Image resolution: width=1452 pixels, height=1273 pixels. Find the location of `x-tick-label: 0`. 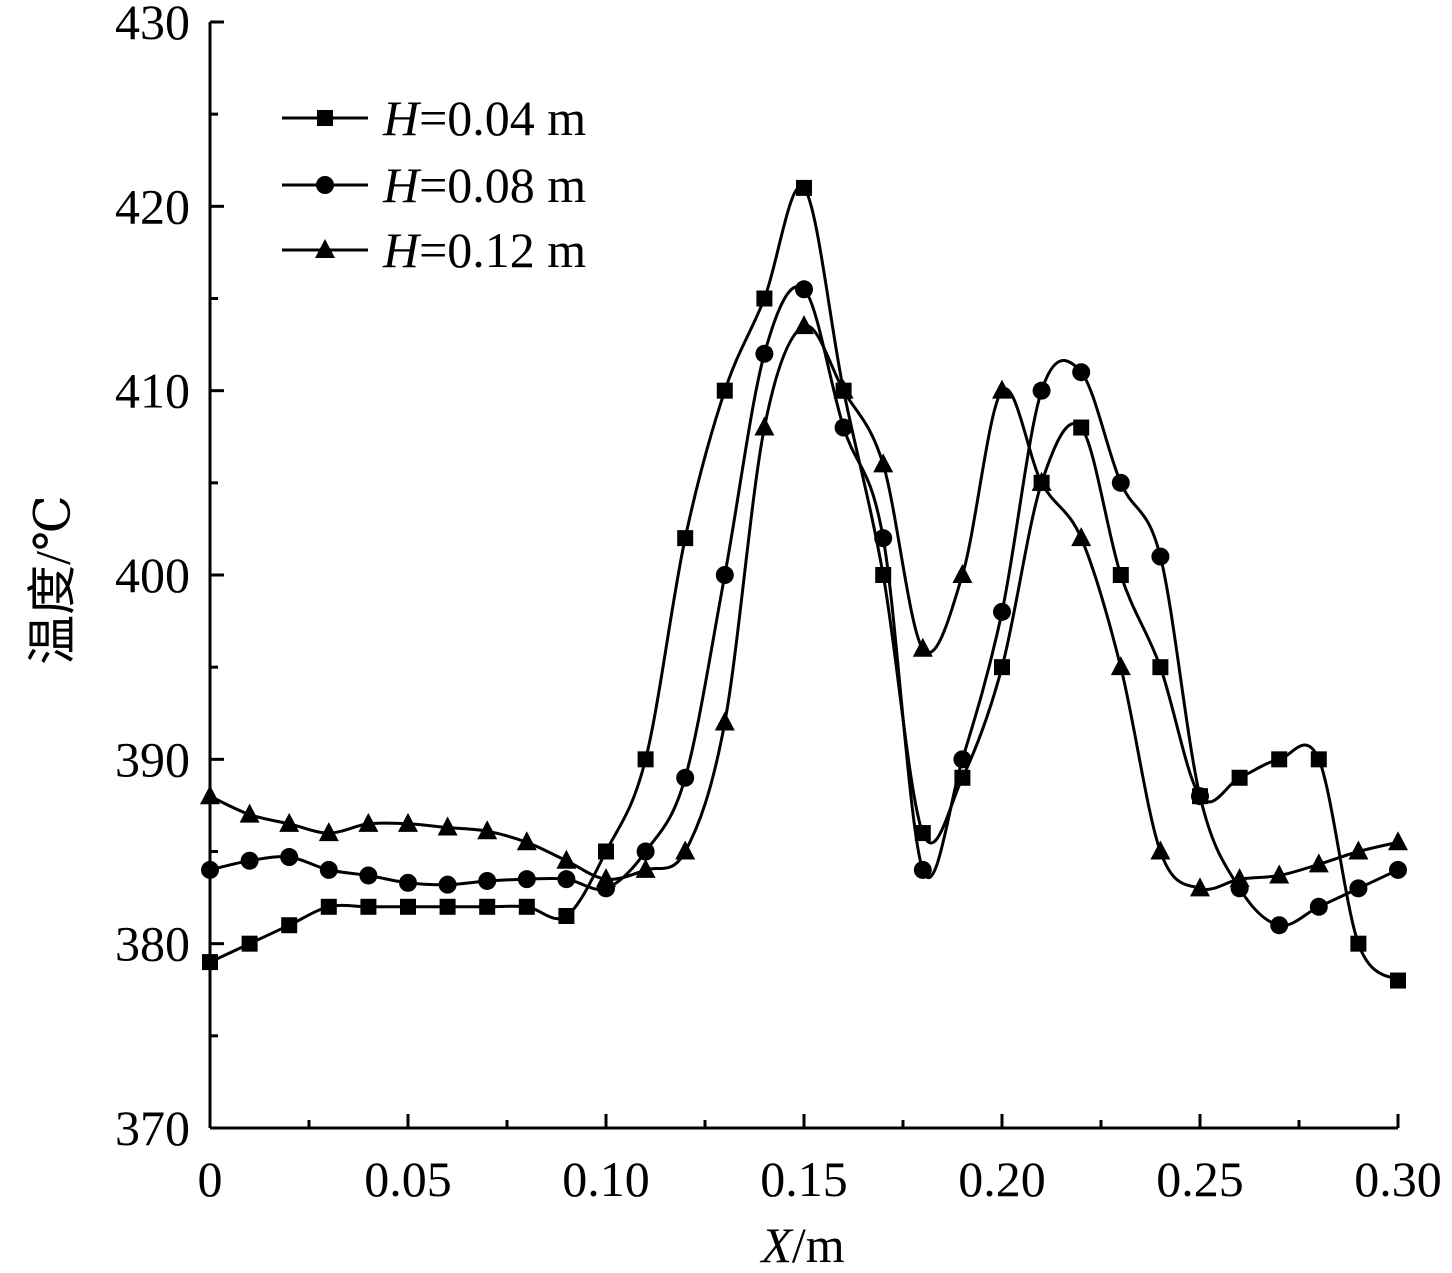

x-tick-label: 0 is located at coordinates (210, 1179).